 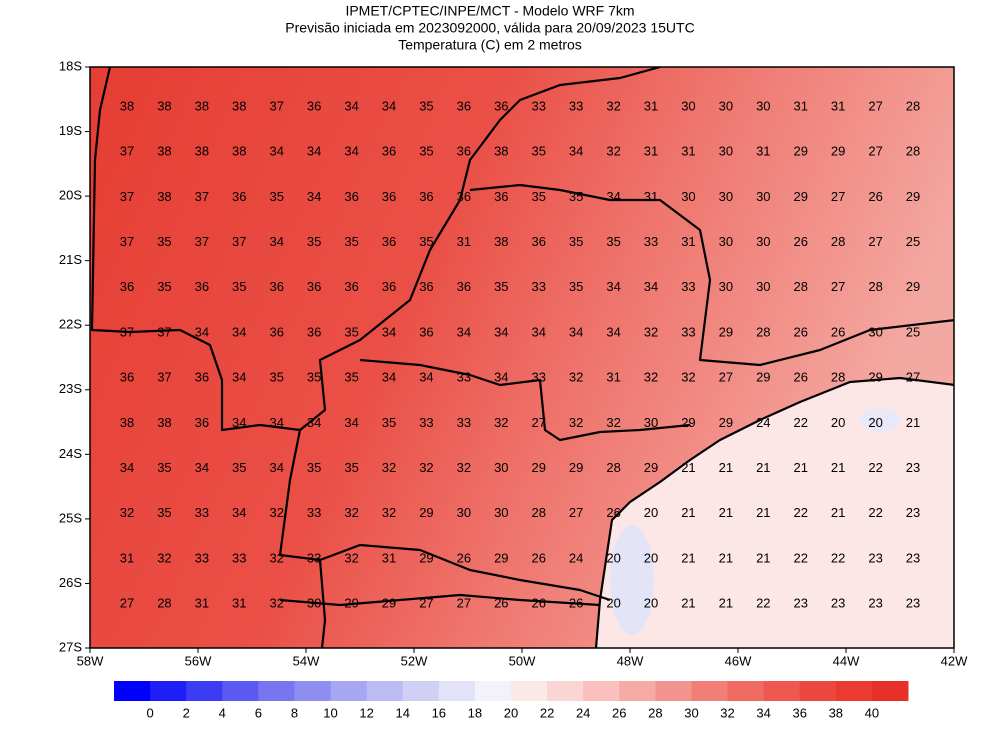 What do you see at coordinates (186, 712) in the screenshot?
I see `colorbar-label: 2` at bounding box center [186, 712].